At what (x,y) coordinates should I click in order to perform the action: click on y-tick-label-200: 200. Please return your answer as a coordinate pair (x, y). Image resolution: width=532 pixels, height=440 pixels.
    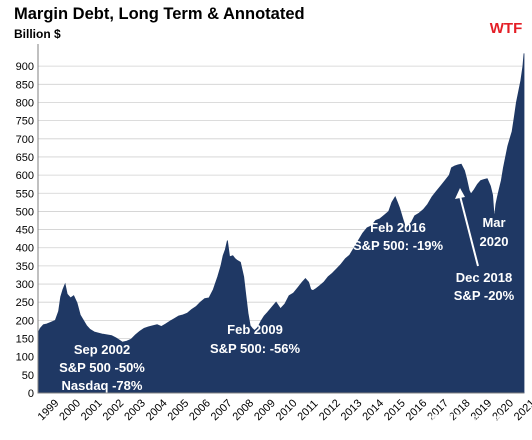
    Looking at the image, I should click on (25, 321).